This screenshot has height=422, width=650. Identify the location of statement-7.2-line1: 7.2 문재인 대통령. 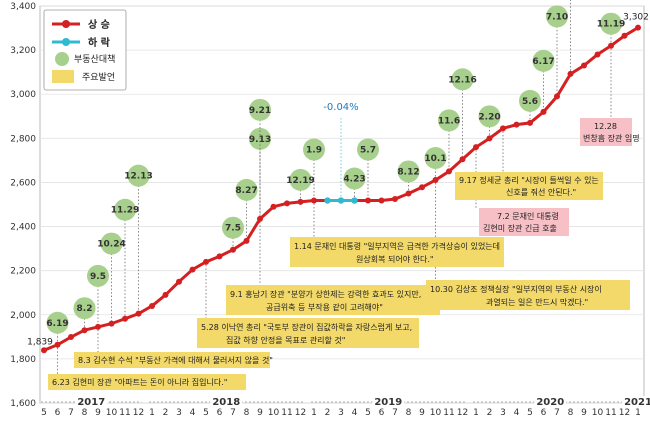
(528, 216).